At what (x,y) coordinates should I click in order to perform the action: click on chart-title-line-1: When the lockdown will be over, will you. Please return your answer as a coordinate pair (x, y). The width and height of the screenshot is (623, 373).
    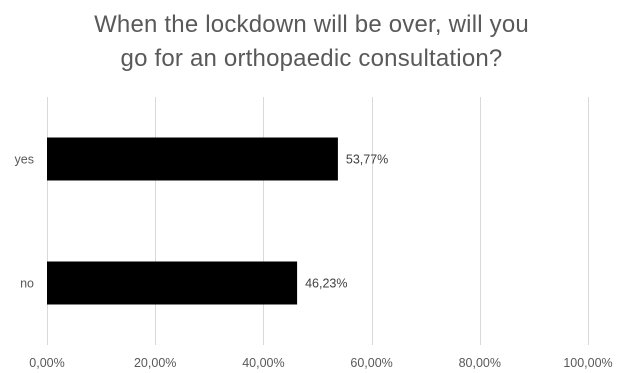
    Looking at the image, I should click on (311, 24).